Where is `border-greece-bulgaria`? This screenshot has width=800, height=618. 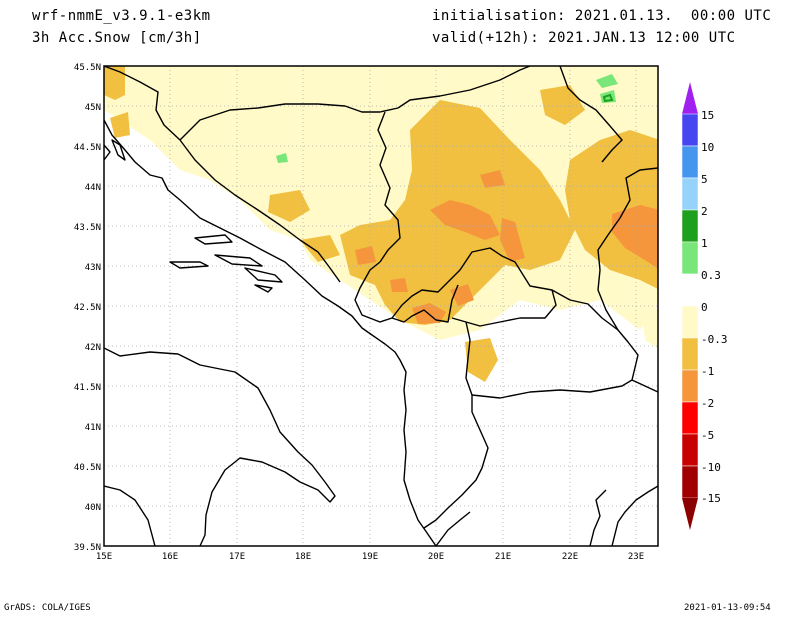
border-greece-bulgaria is located at coordinates (644, 386).